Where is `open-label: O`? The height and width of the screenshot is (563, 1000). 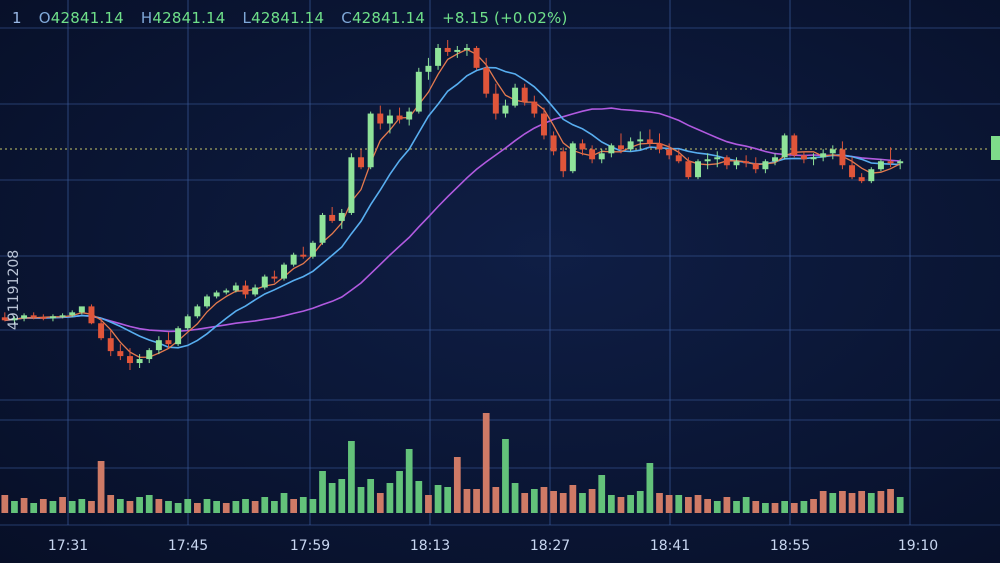
open-label: O is located at coordinates (44, 18).